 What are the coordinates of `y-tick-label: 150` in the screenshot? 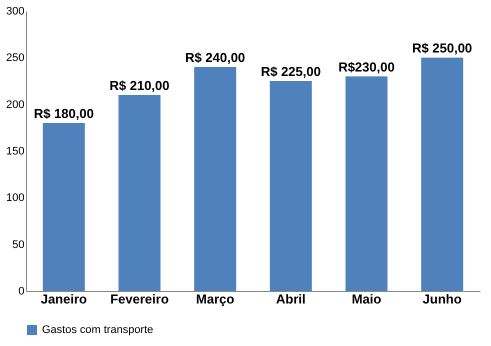 It's located at (15, 152).